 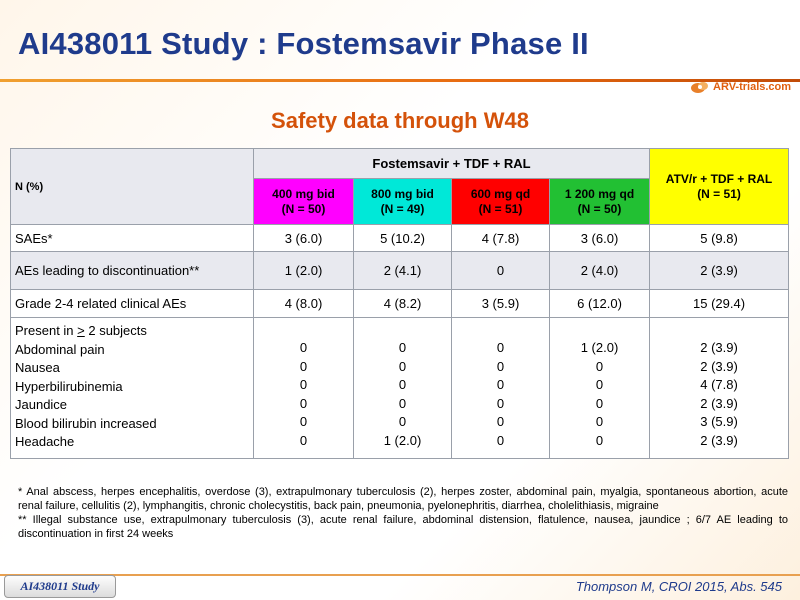 I want to click on arm-dose: 600 mg qd, so click(x=500, y=193).